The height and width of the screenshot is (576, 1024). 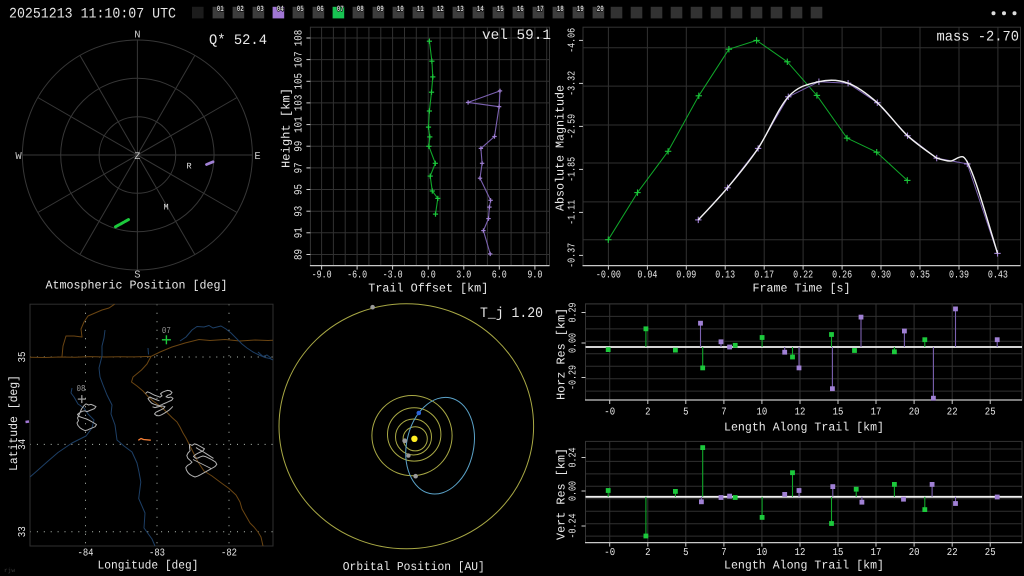 What do you see at coordinates (914, 553) in the screenshot?
I see `svg-text: 20` at bounding box center [914, 553].